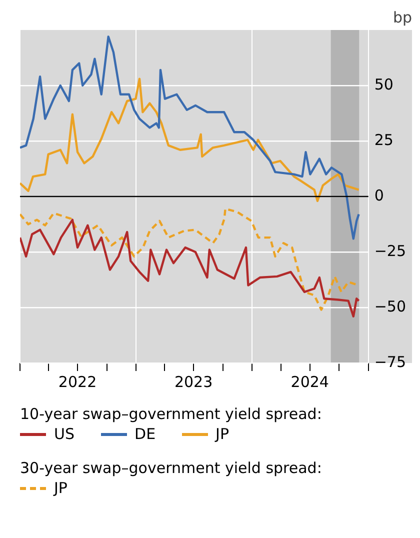 Image resolution: width=420 pixels, height=538 pixels. I want to click on x-tick-label: 2023, so click(193, 381).